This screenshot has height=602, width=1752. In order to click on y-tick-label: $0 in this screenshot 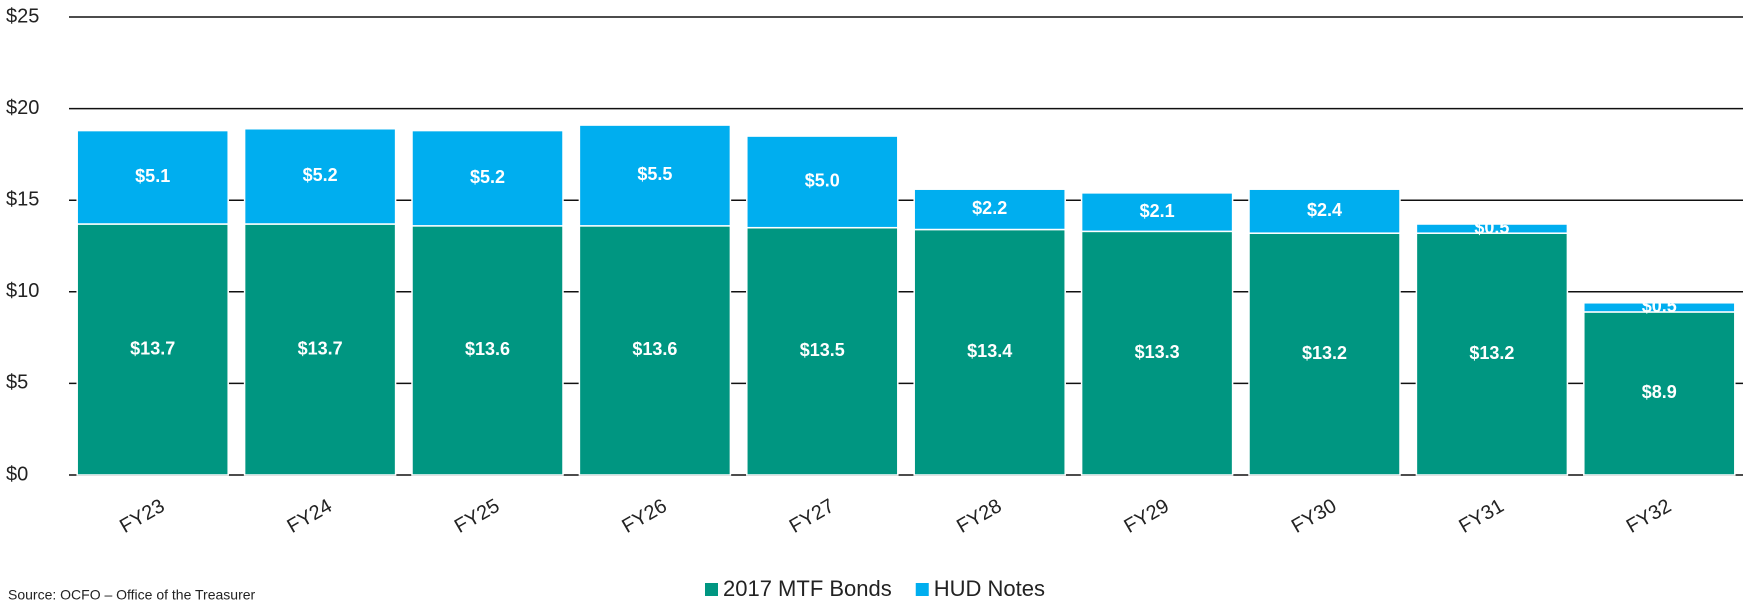, I will do `click(17, 474)`.